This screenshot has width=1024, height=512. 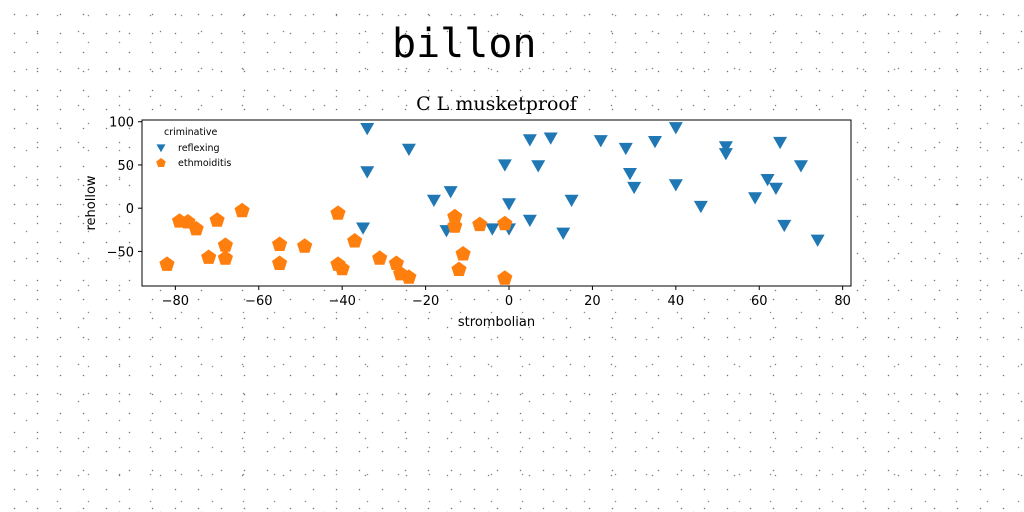 I want to click on legend-marker-reflexing, so click(x=161, y=148).